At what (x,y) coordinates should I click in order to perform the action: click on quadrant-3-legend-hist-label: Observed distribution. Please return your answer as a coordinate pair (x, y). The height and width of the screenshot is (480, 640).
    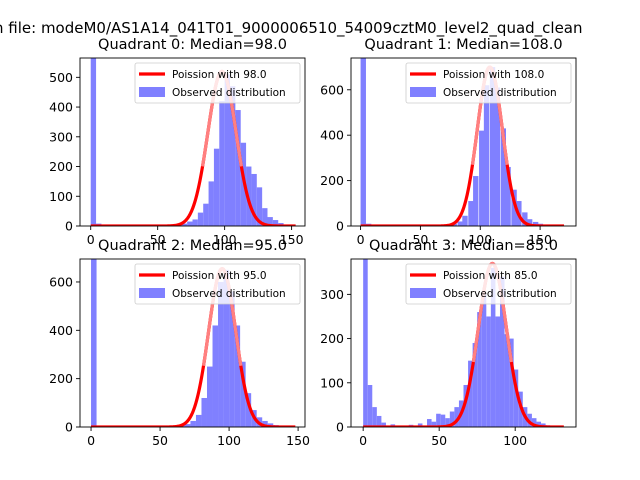
    Looking at the image, I should click on (500, 294).